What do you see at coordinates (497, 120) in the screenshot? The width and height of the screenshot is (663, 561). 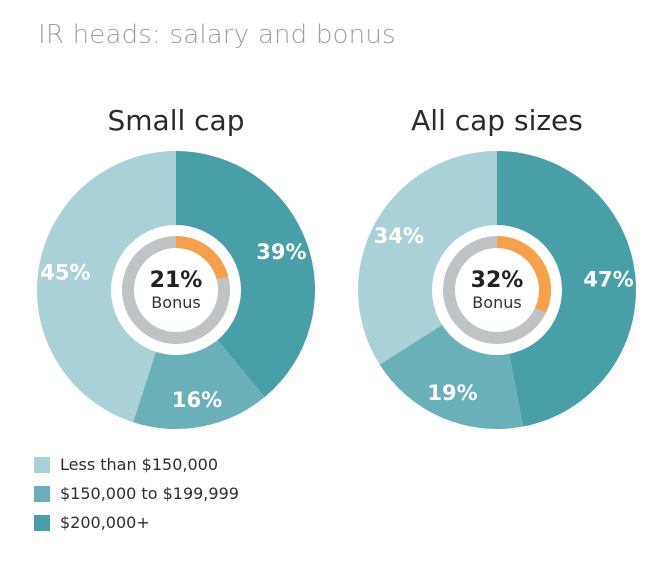 I see `chart-title: All cap sizes` at bounding box center [497, 120].